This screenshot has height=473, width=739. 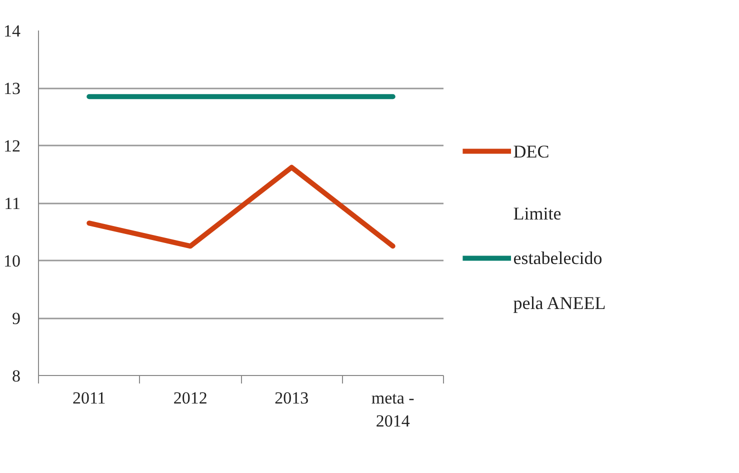 What do you see at coordinates (12, 31) in the screenshot?
I see `y-tick-label: 14` at bounding box center [12, 31].